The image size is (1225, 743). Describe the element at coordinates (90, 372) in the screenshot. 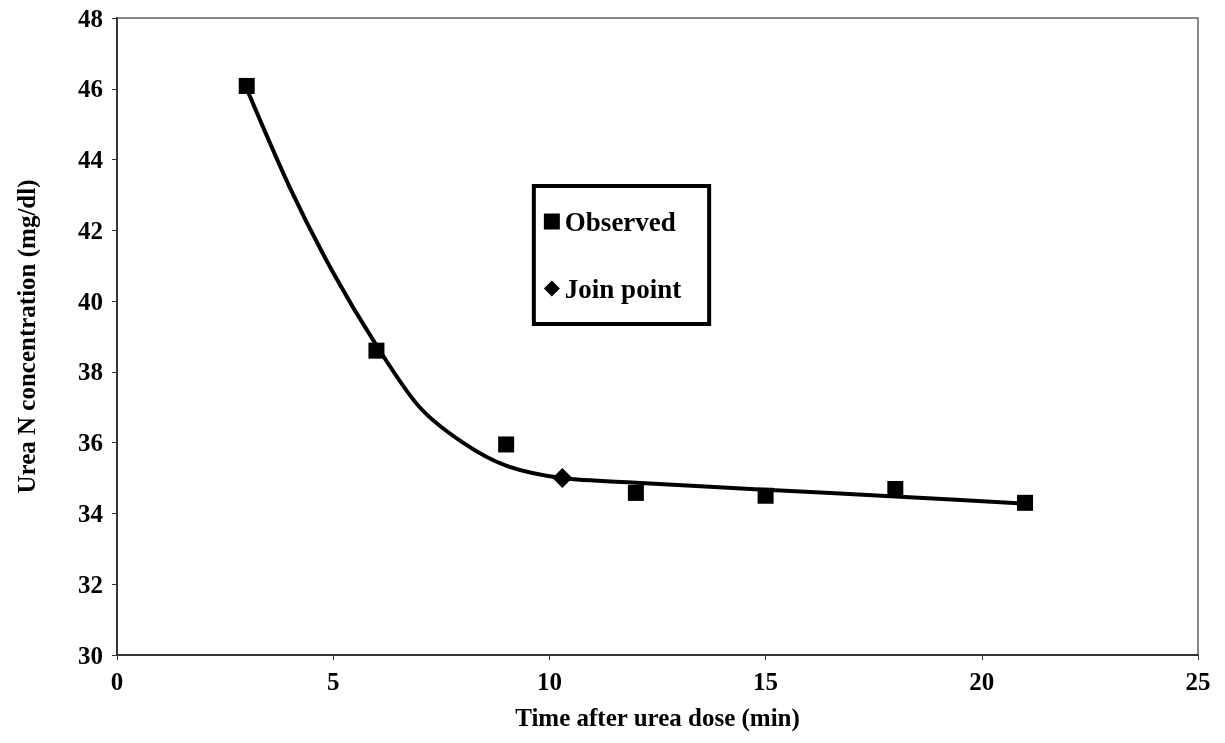

I see `y-tick-label: 38` at that location.